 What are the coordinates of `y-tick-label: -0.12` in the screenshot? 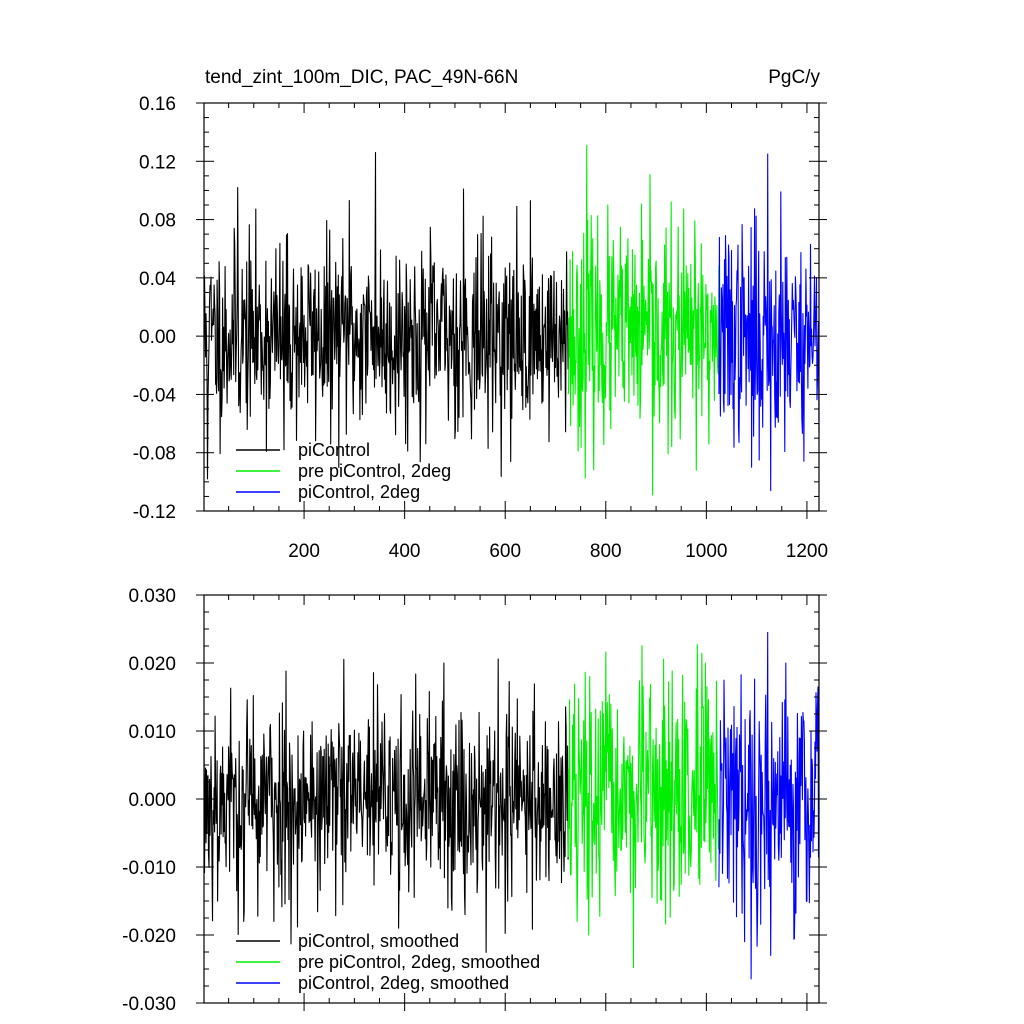 It's located at (154, 512).